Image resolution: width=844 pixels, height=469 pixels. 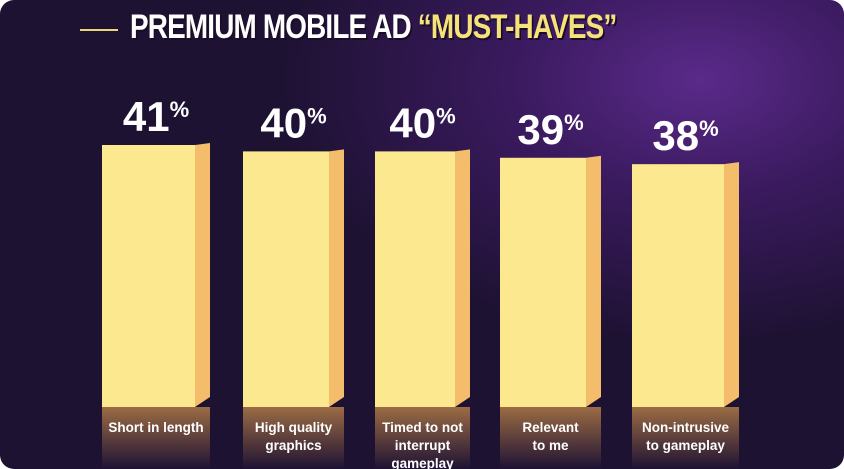 I want to click on category-label: Non-intrusive, so click(x=685, y=427).